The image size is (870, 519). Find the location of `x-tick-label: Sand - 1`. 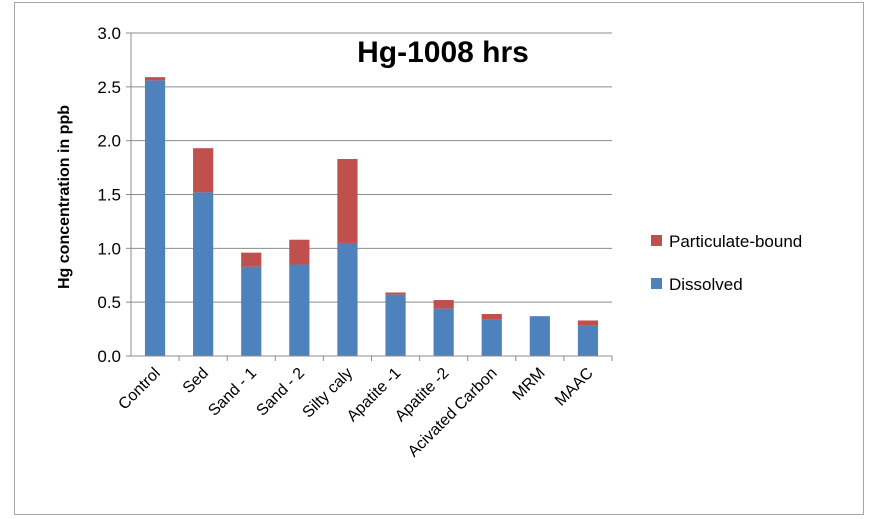

x-tick-label: Sand - 1 is located at coordinates (232, 392).